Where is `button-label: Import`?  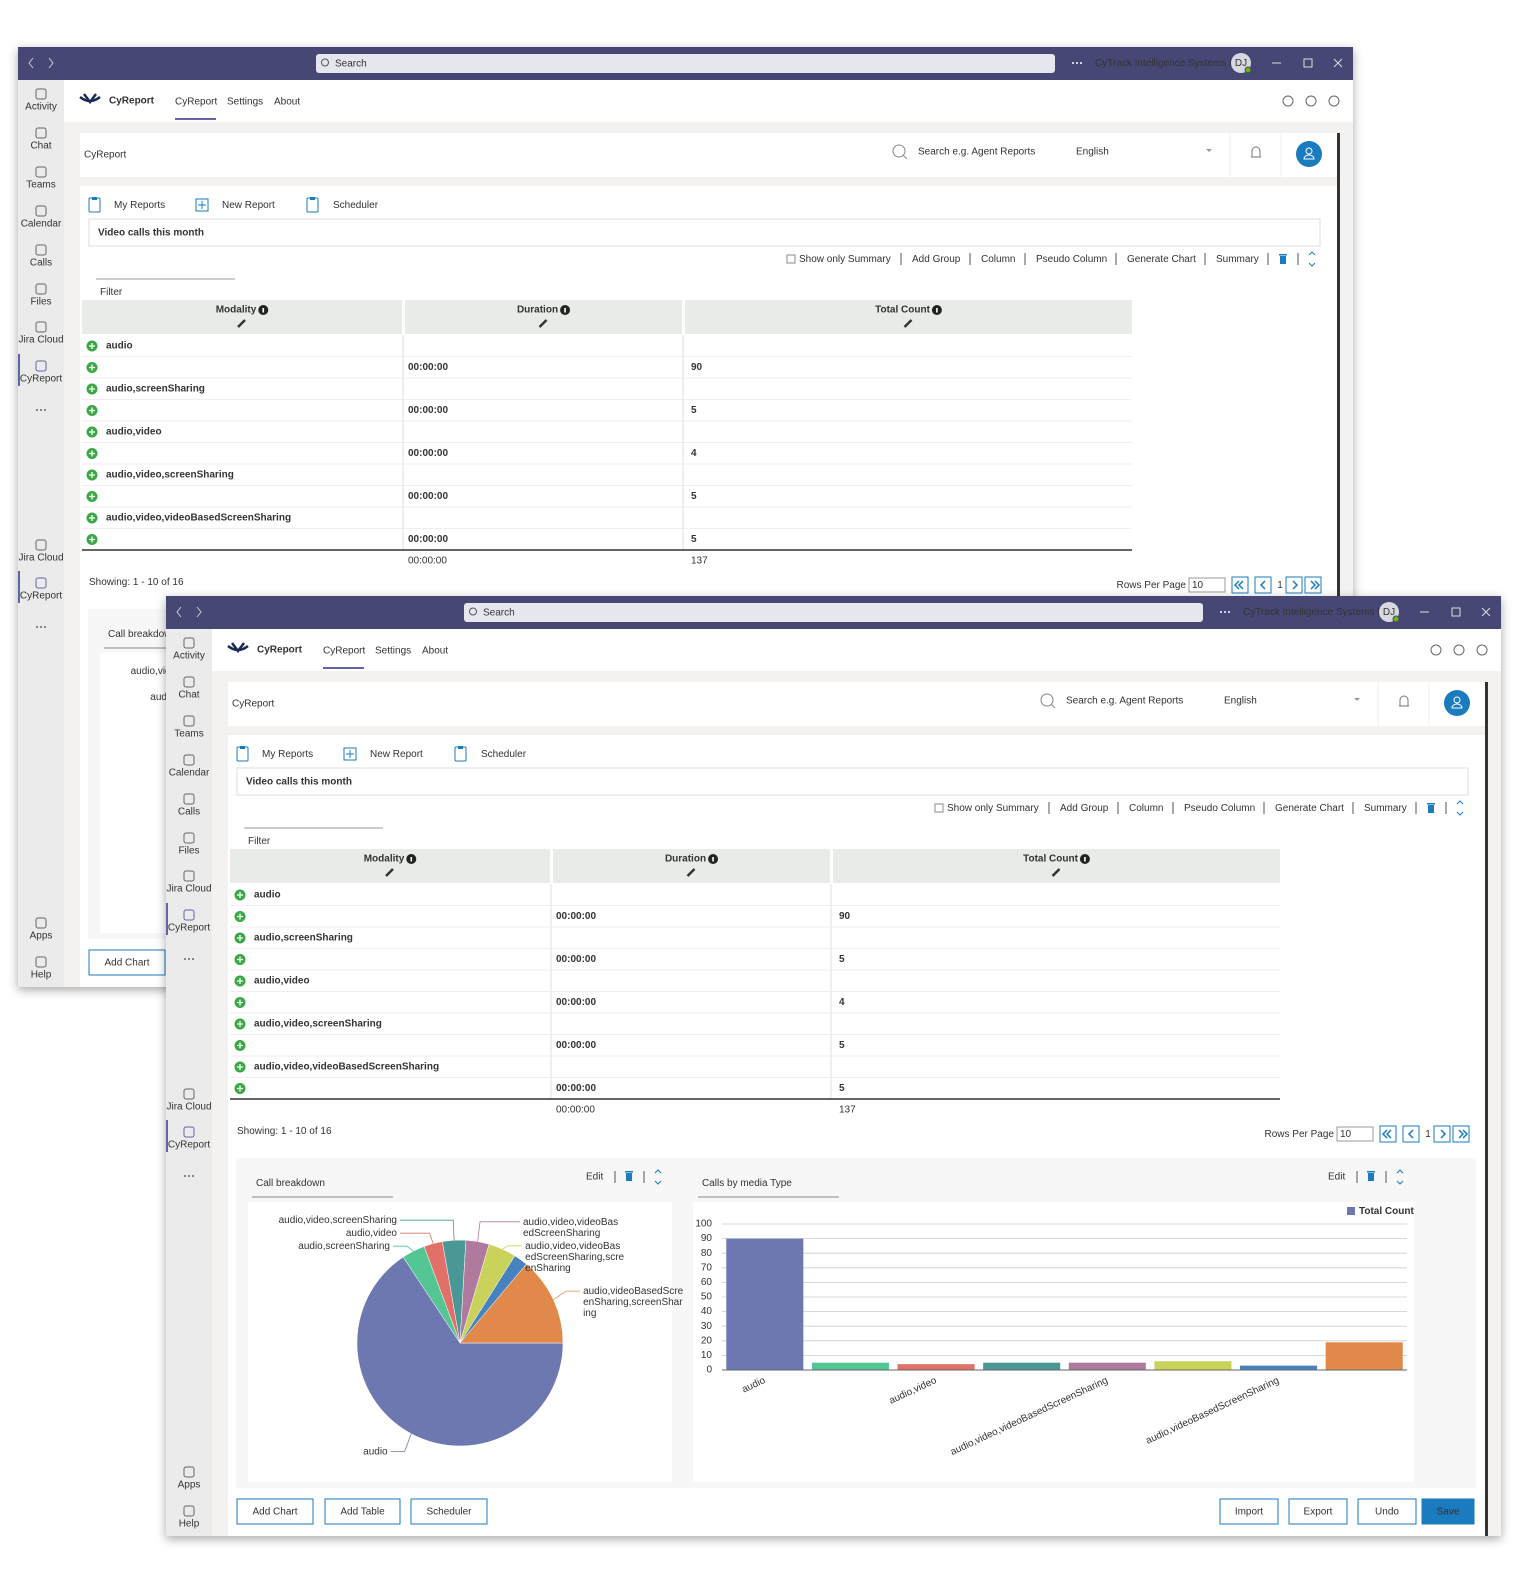
button-label: Import is located at coordinates (1249, 1512).